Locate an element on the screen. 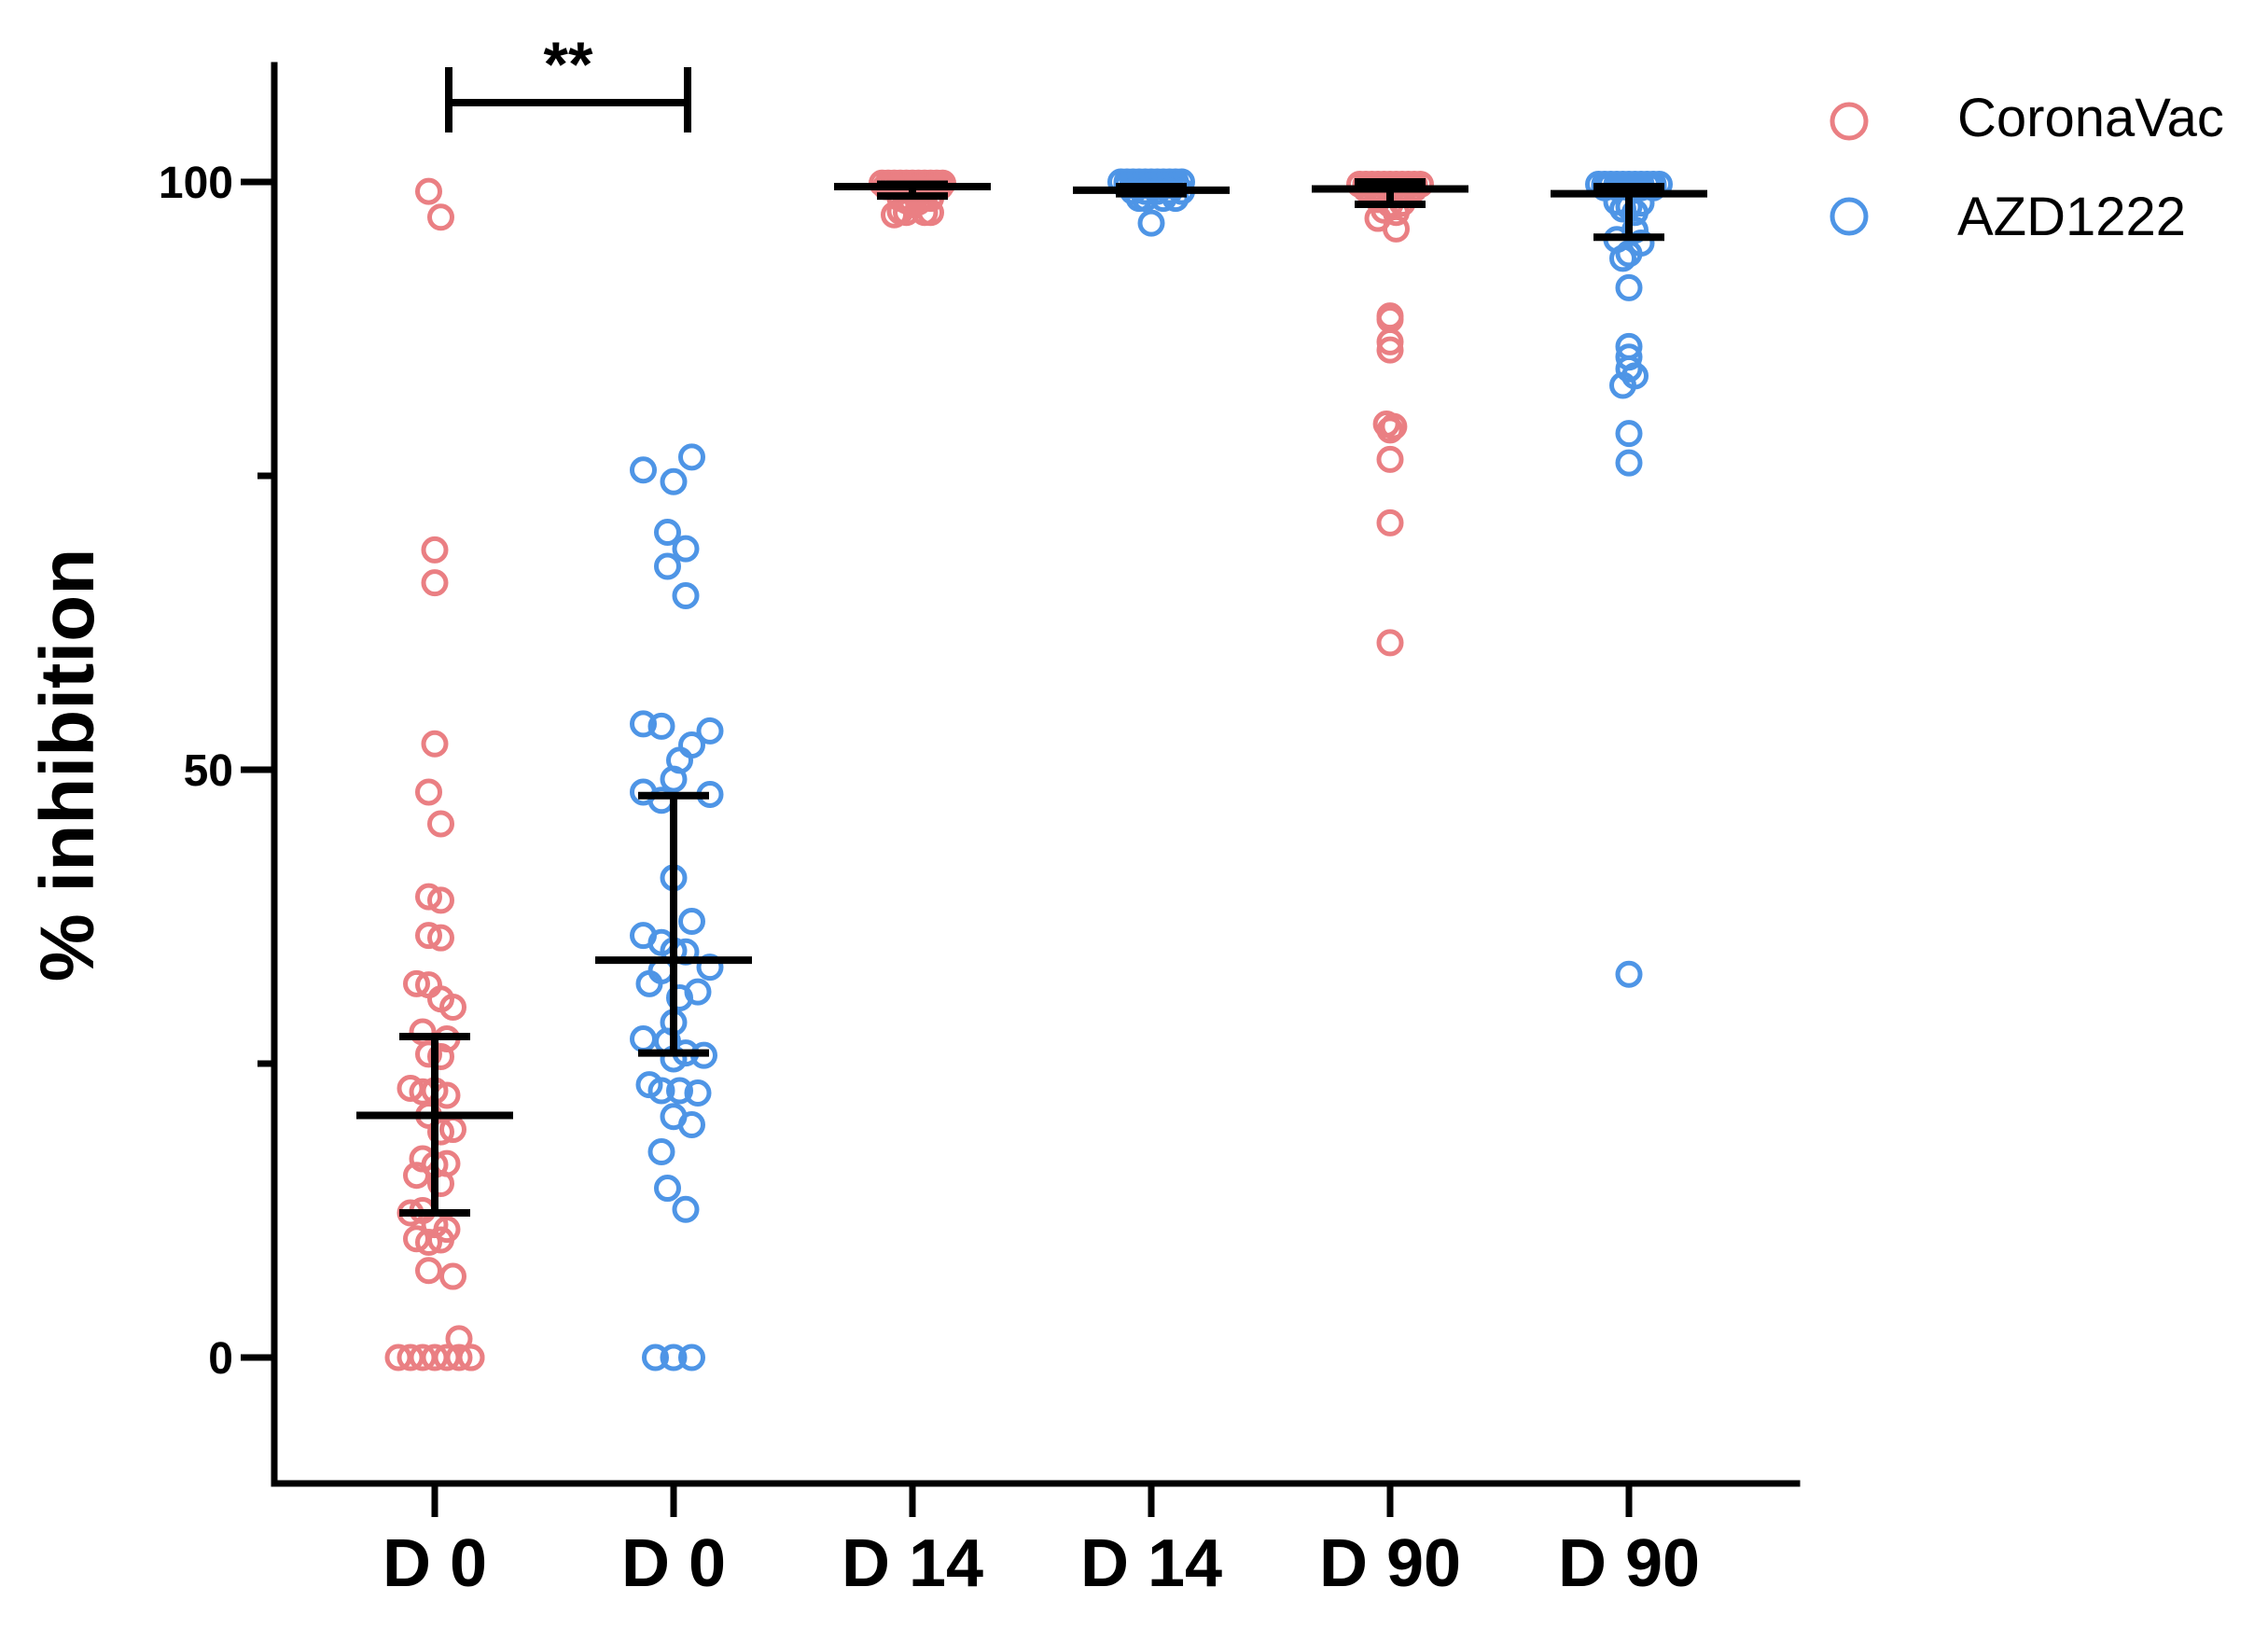 This screenshot has height=1629, width=2268. y-tick-label: 50 is located at coordinates (208, 771).